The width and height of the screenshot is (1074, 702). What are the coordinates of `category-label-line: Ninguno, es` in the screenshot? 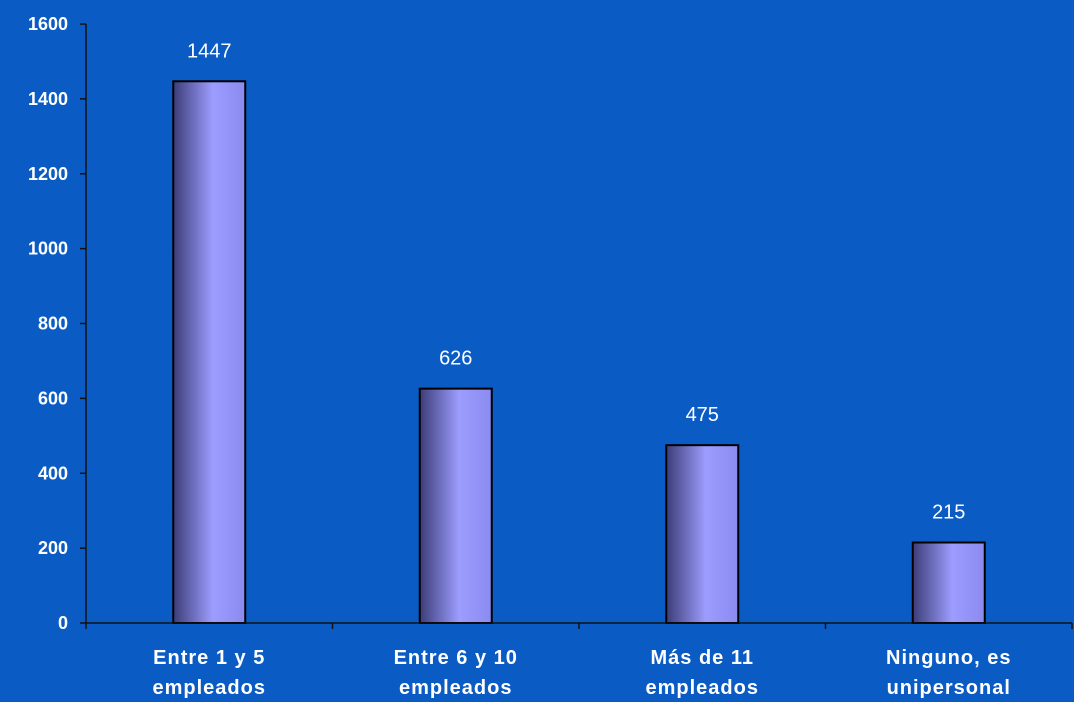 It's located at (948, 658).